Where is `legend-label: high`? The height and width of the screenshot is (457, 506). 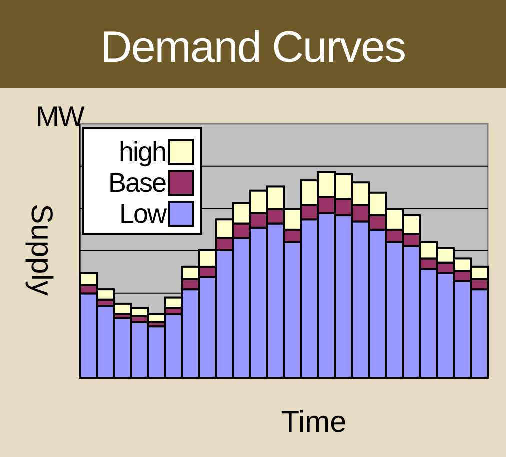 legend-label: high is located at coordinates (142, 152).